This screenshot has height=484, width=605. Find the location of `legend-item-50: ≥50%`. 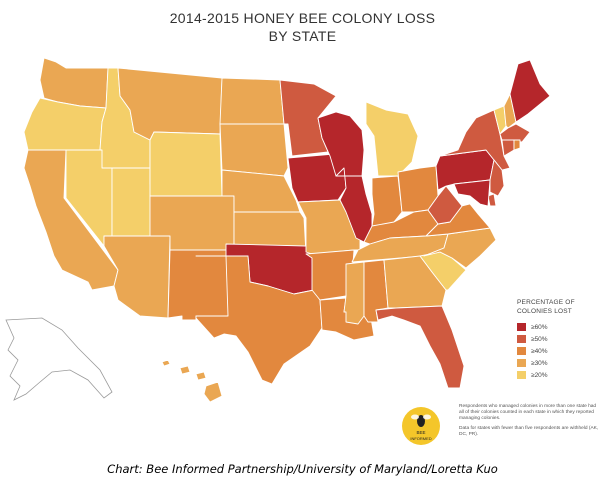

legend-item-50: ≥50% is located at coordinates (559, 339).